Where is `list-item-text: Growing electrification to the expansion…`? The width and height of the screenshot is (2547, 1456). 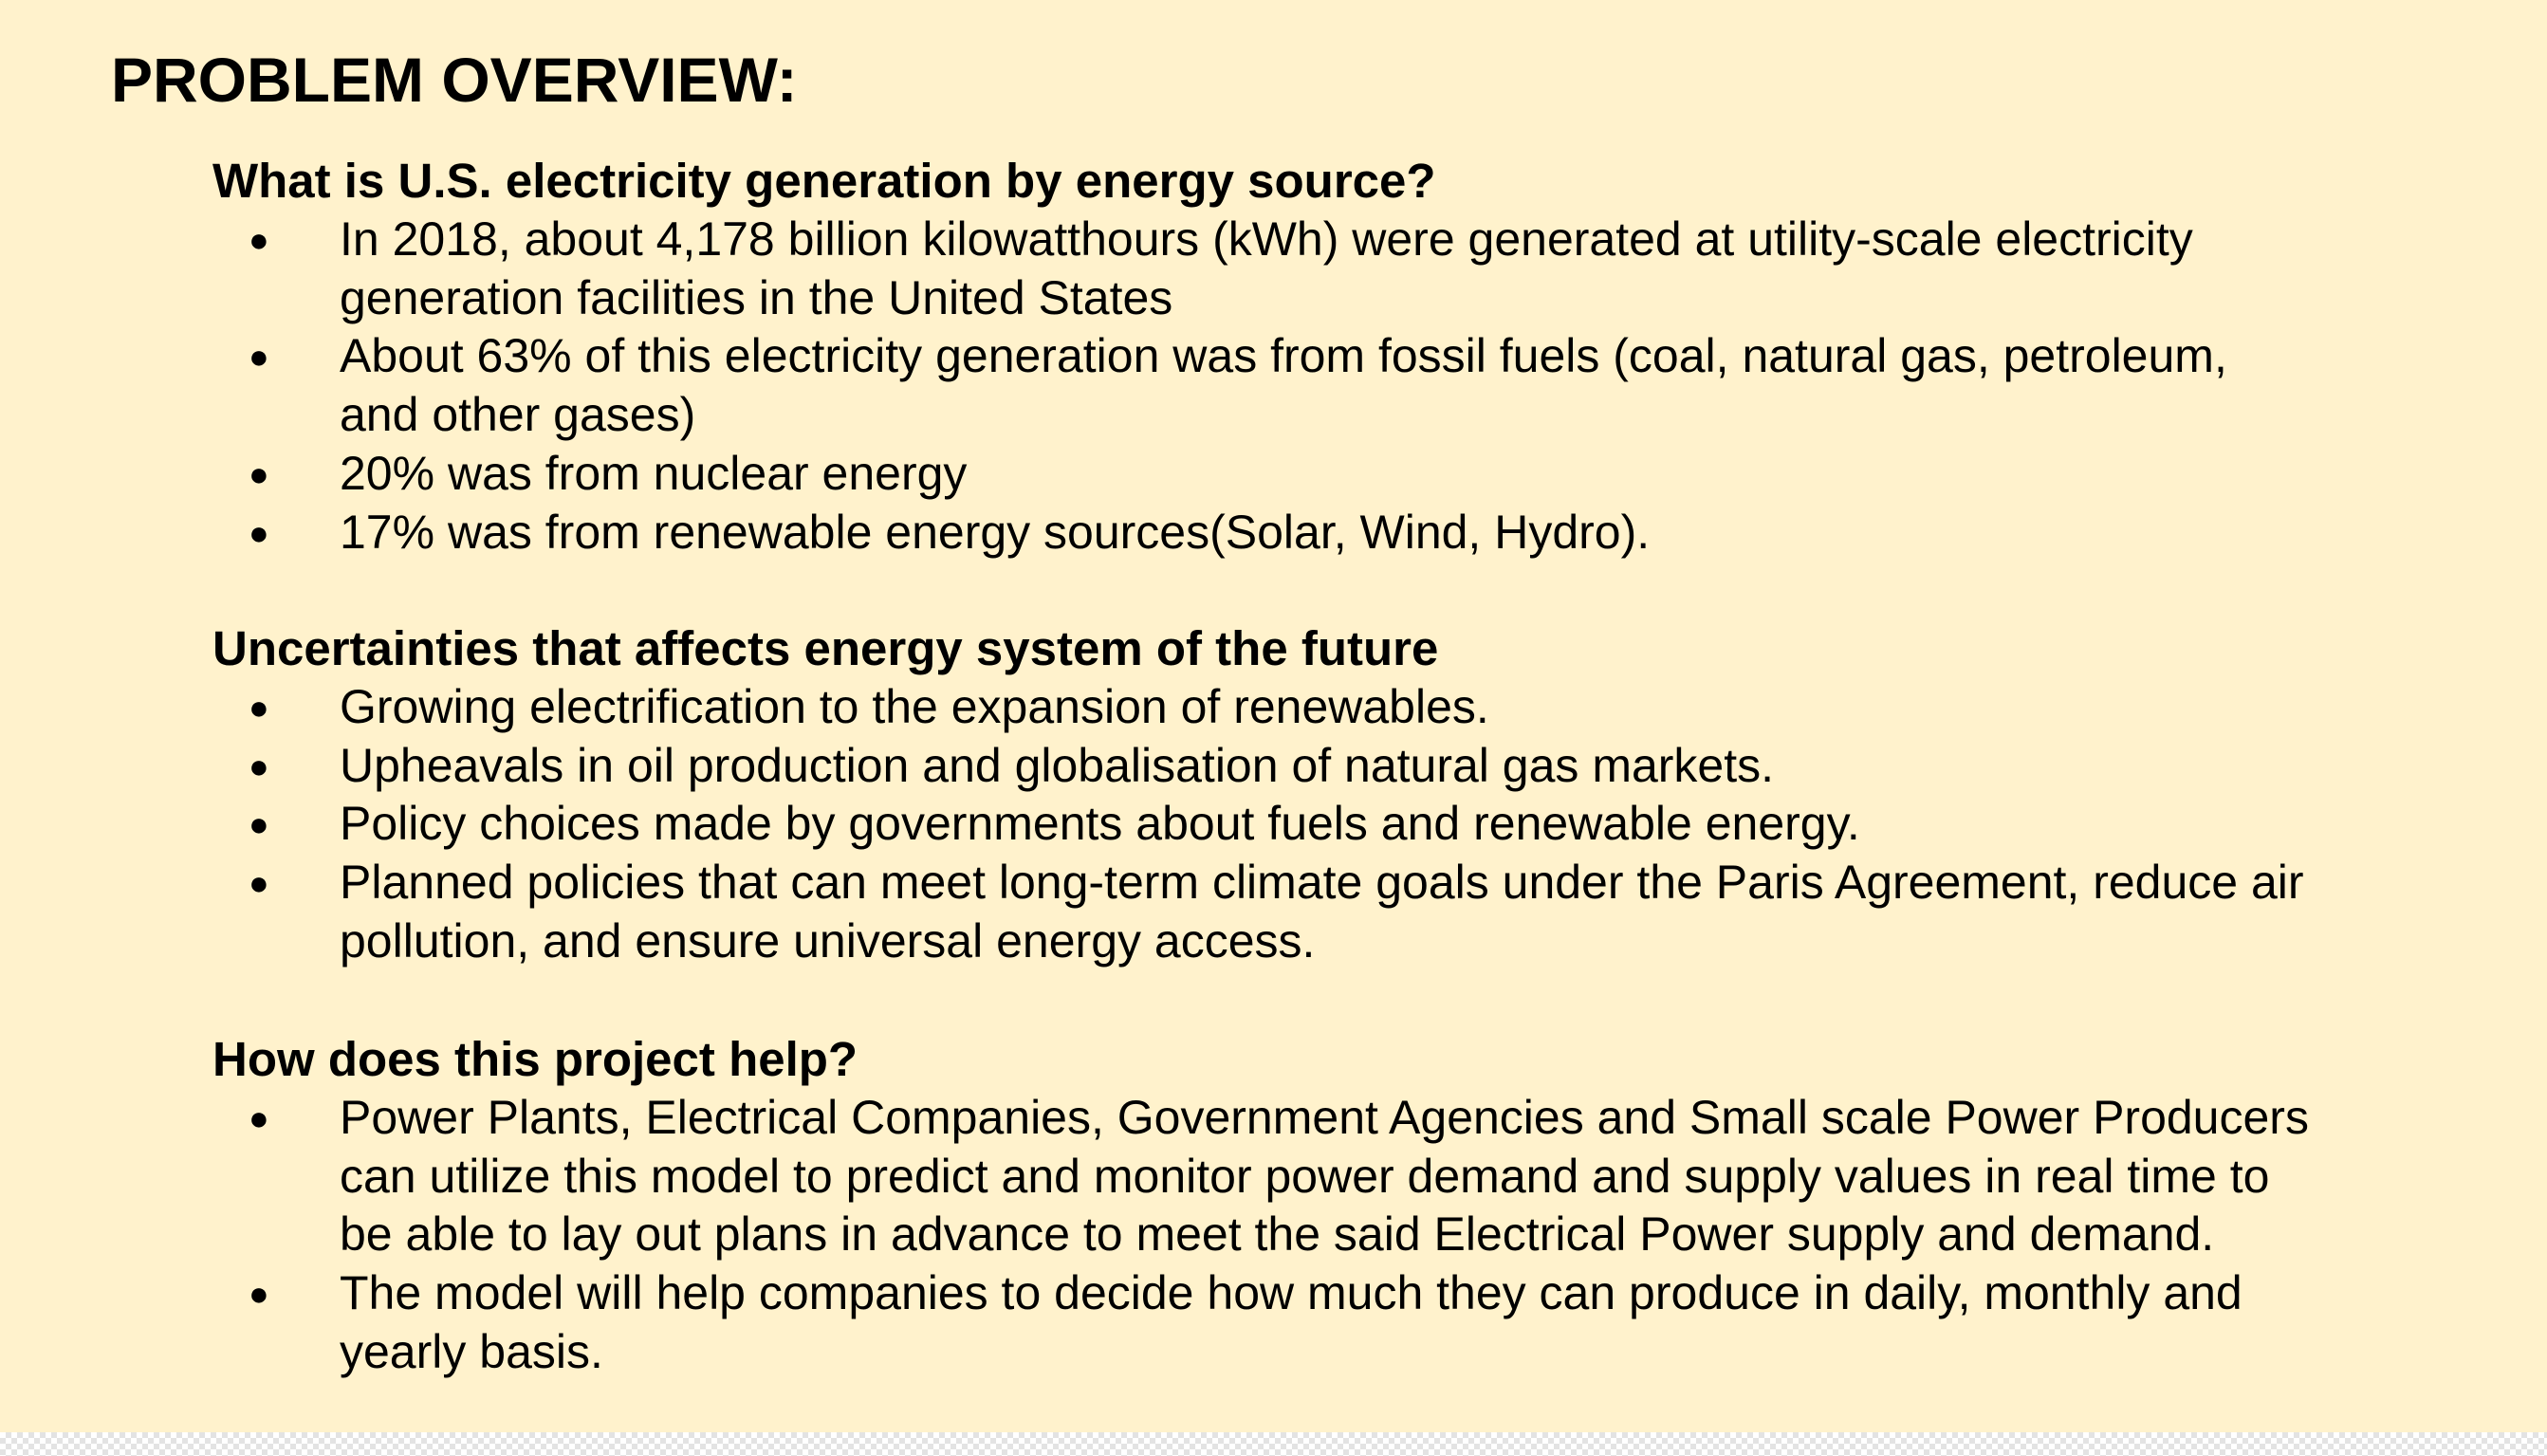
list-item-text: Growing electrification to the expansion… is located at coordinates (914, 706).